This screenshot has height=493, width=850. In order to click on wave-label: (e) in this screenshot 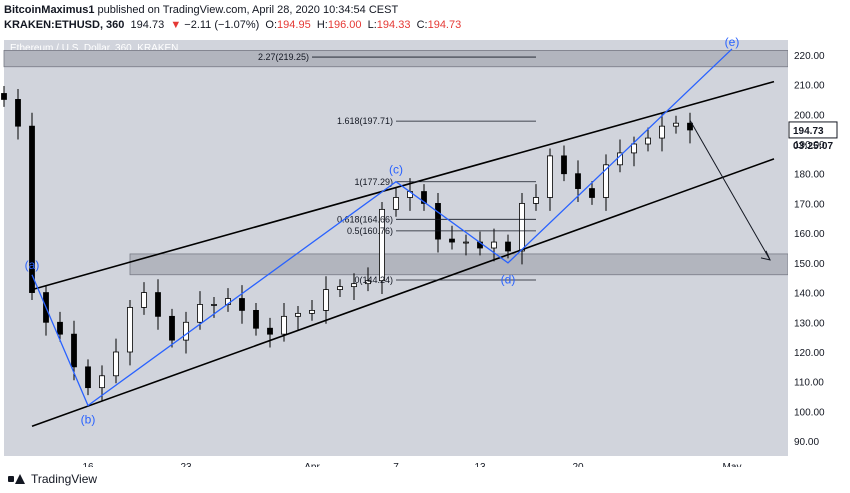, I will do `click(732, 42)`.